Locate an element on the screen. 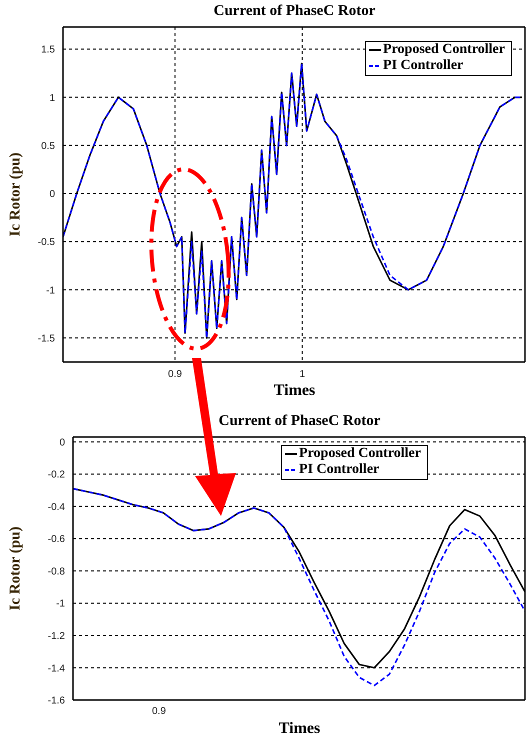 Image resolution: width=526 pixels, height=735 pixels. y-tick-label: -1.2 is located at coordinates (57, 636).